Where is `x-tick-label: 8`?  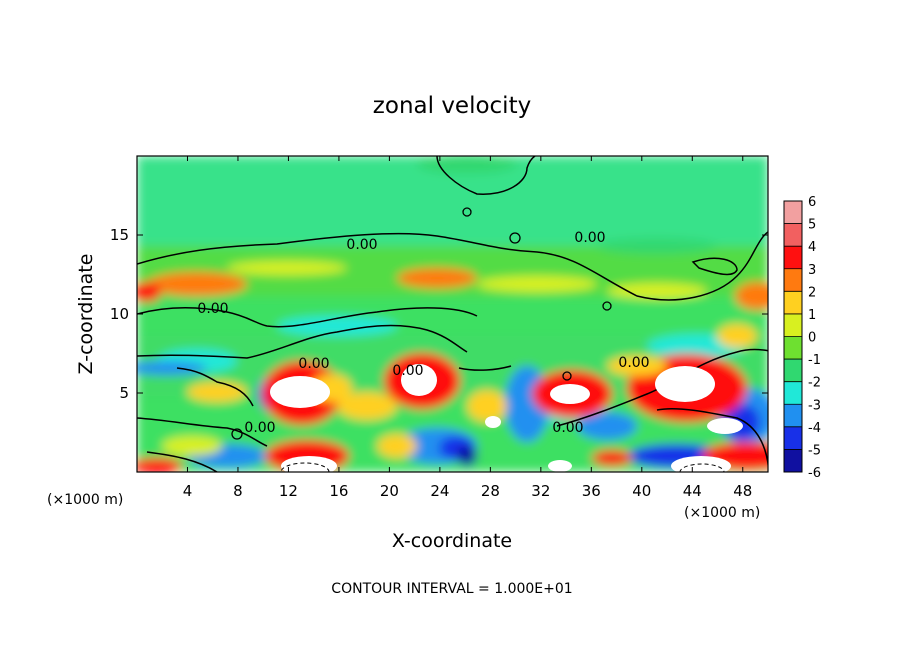
x-tick-label: 8 is located at coordinates (238, 491).